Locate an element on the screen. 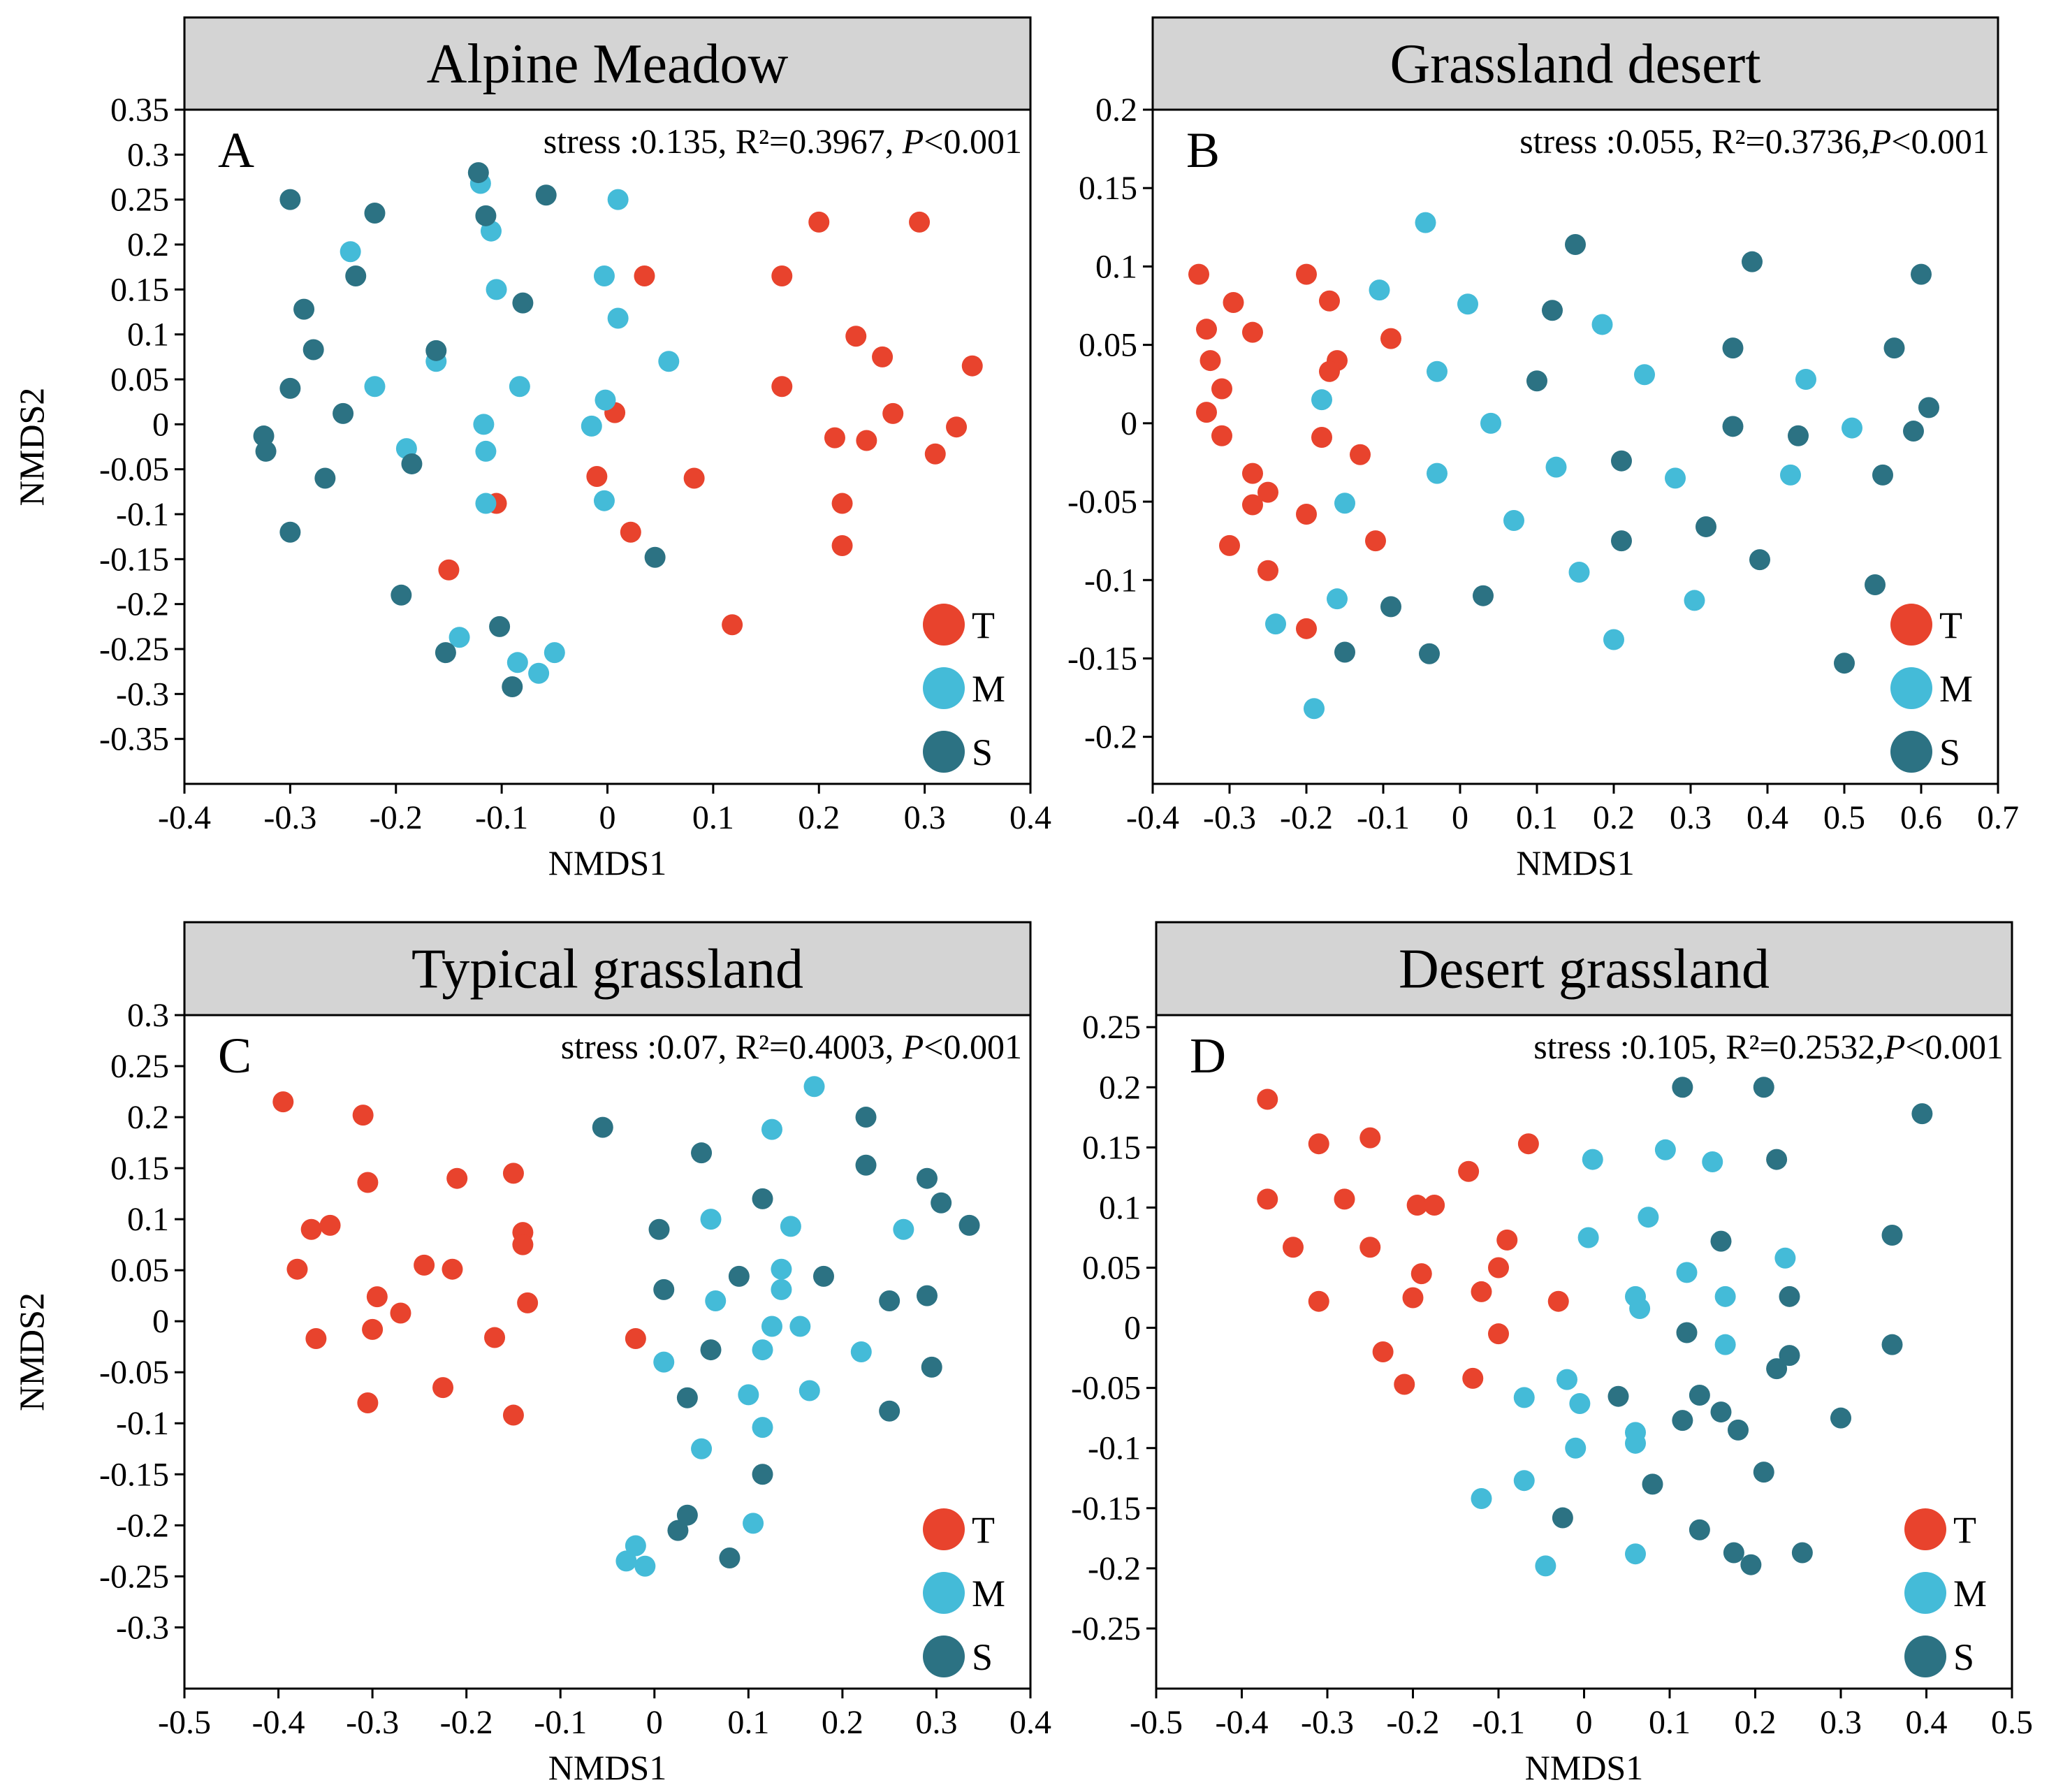  legend-marker-m is located at coordinates (1911, 688).